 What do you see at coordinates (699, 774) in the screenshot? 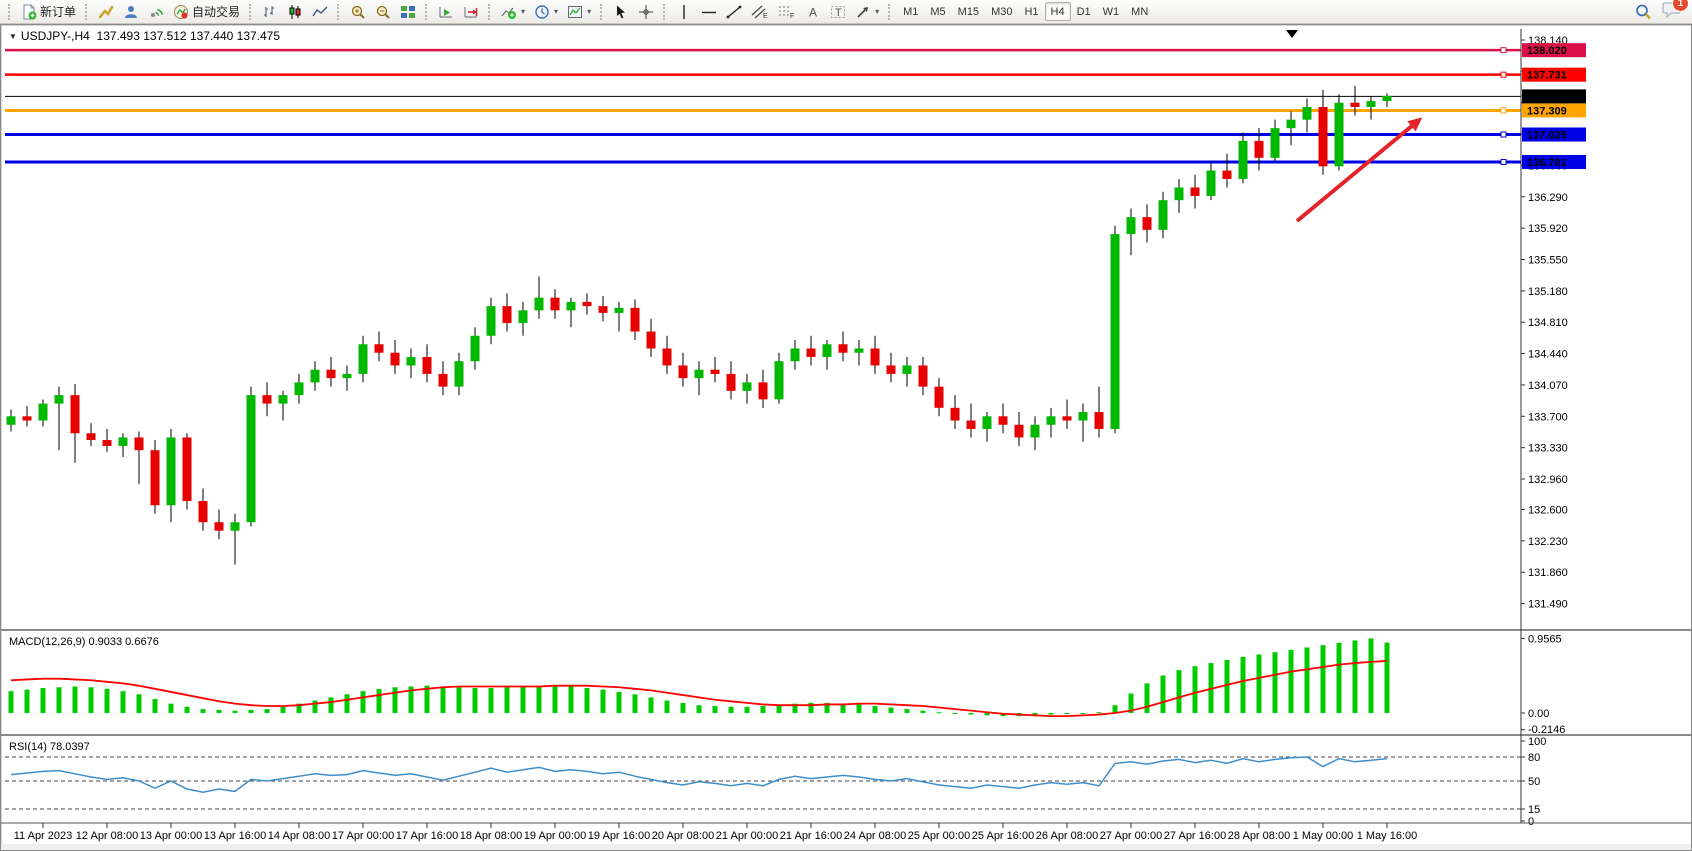
I see `rsi-line` at bounding box center [699, 774].